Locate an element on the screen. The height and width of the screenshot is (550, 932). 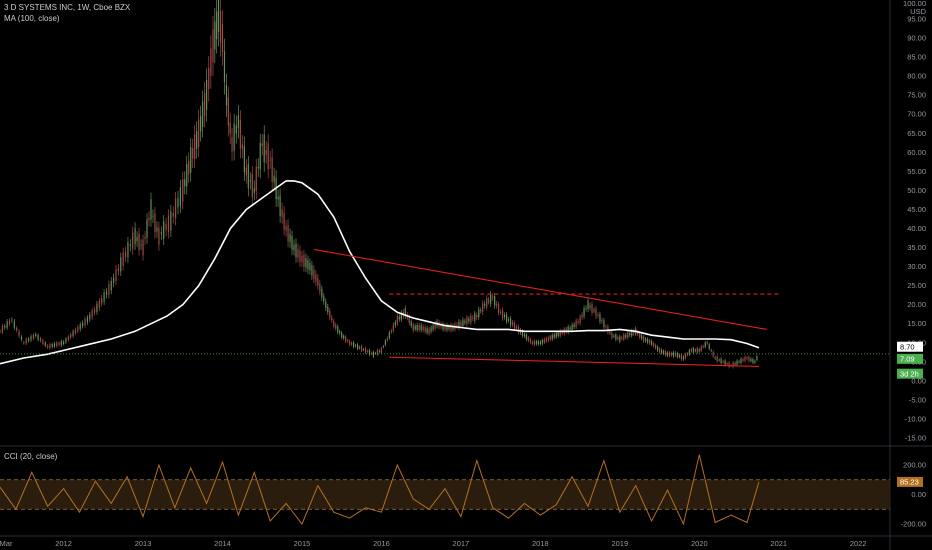
time-tick-label: 2012 is located at coordinates (63, 543).